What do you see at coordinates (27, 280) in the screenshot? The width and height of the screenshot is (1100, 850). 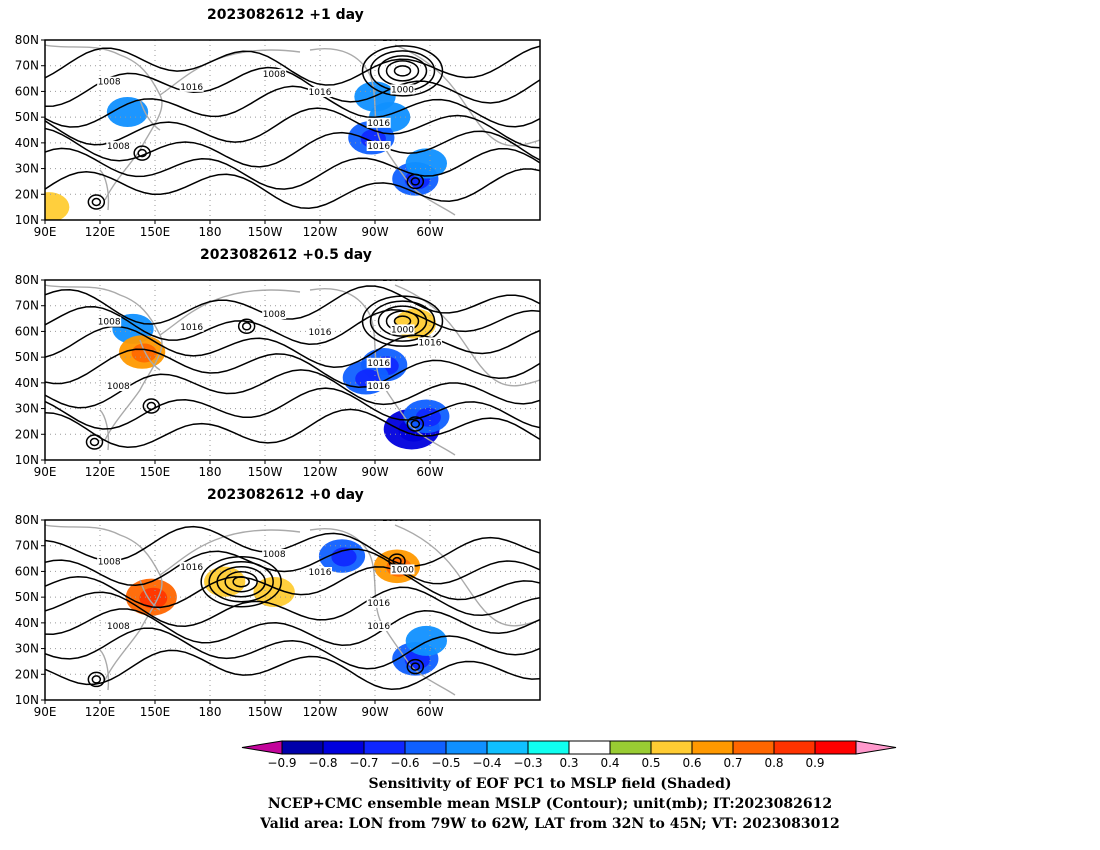 I see `lat-tick-label: 80N` at bounding box center [27, 280].